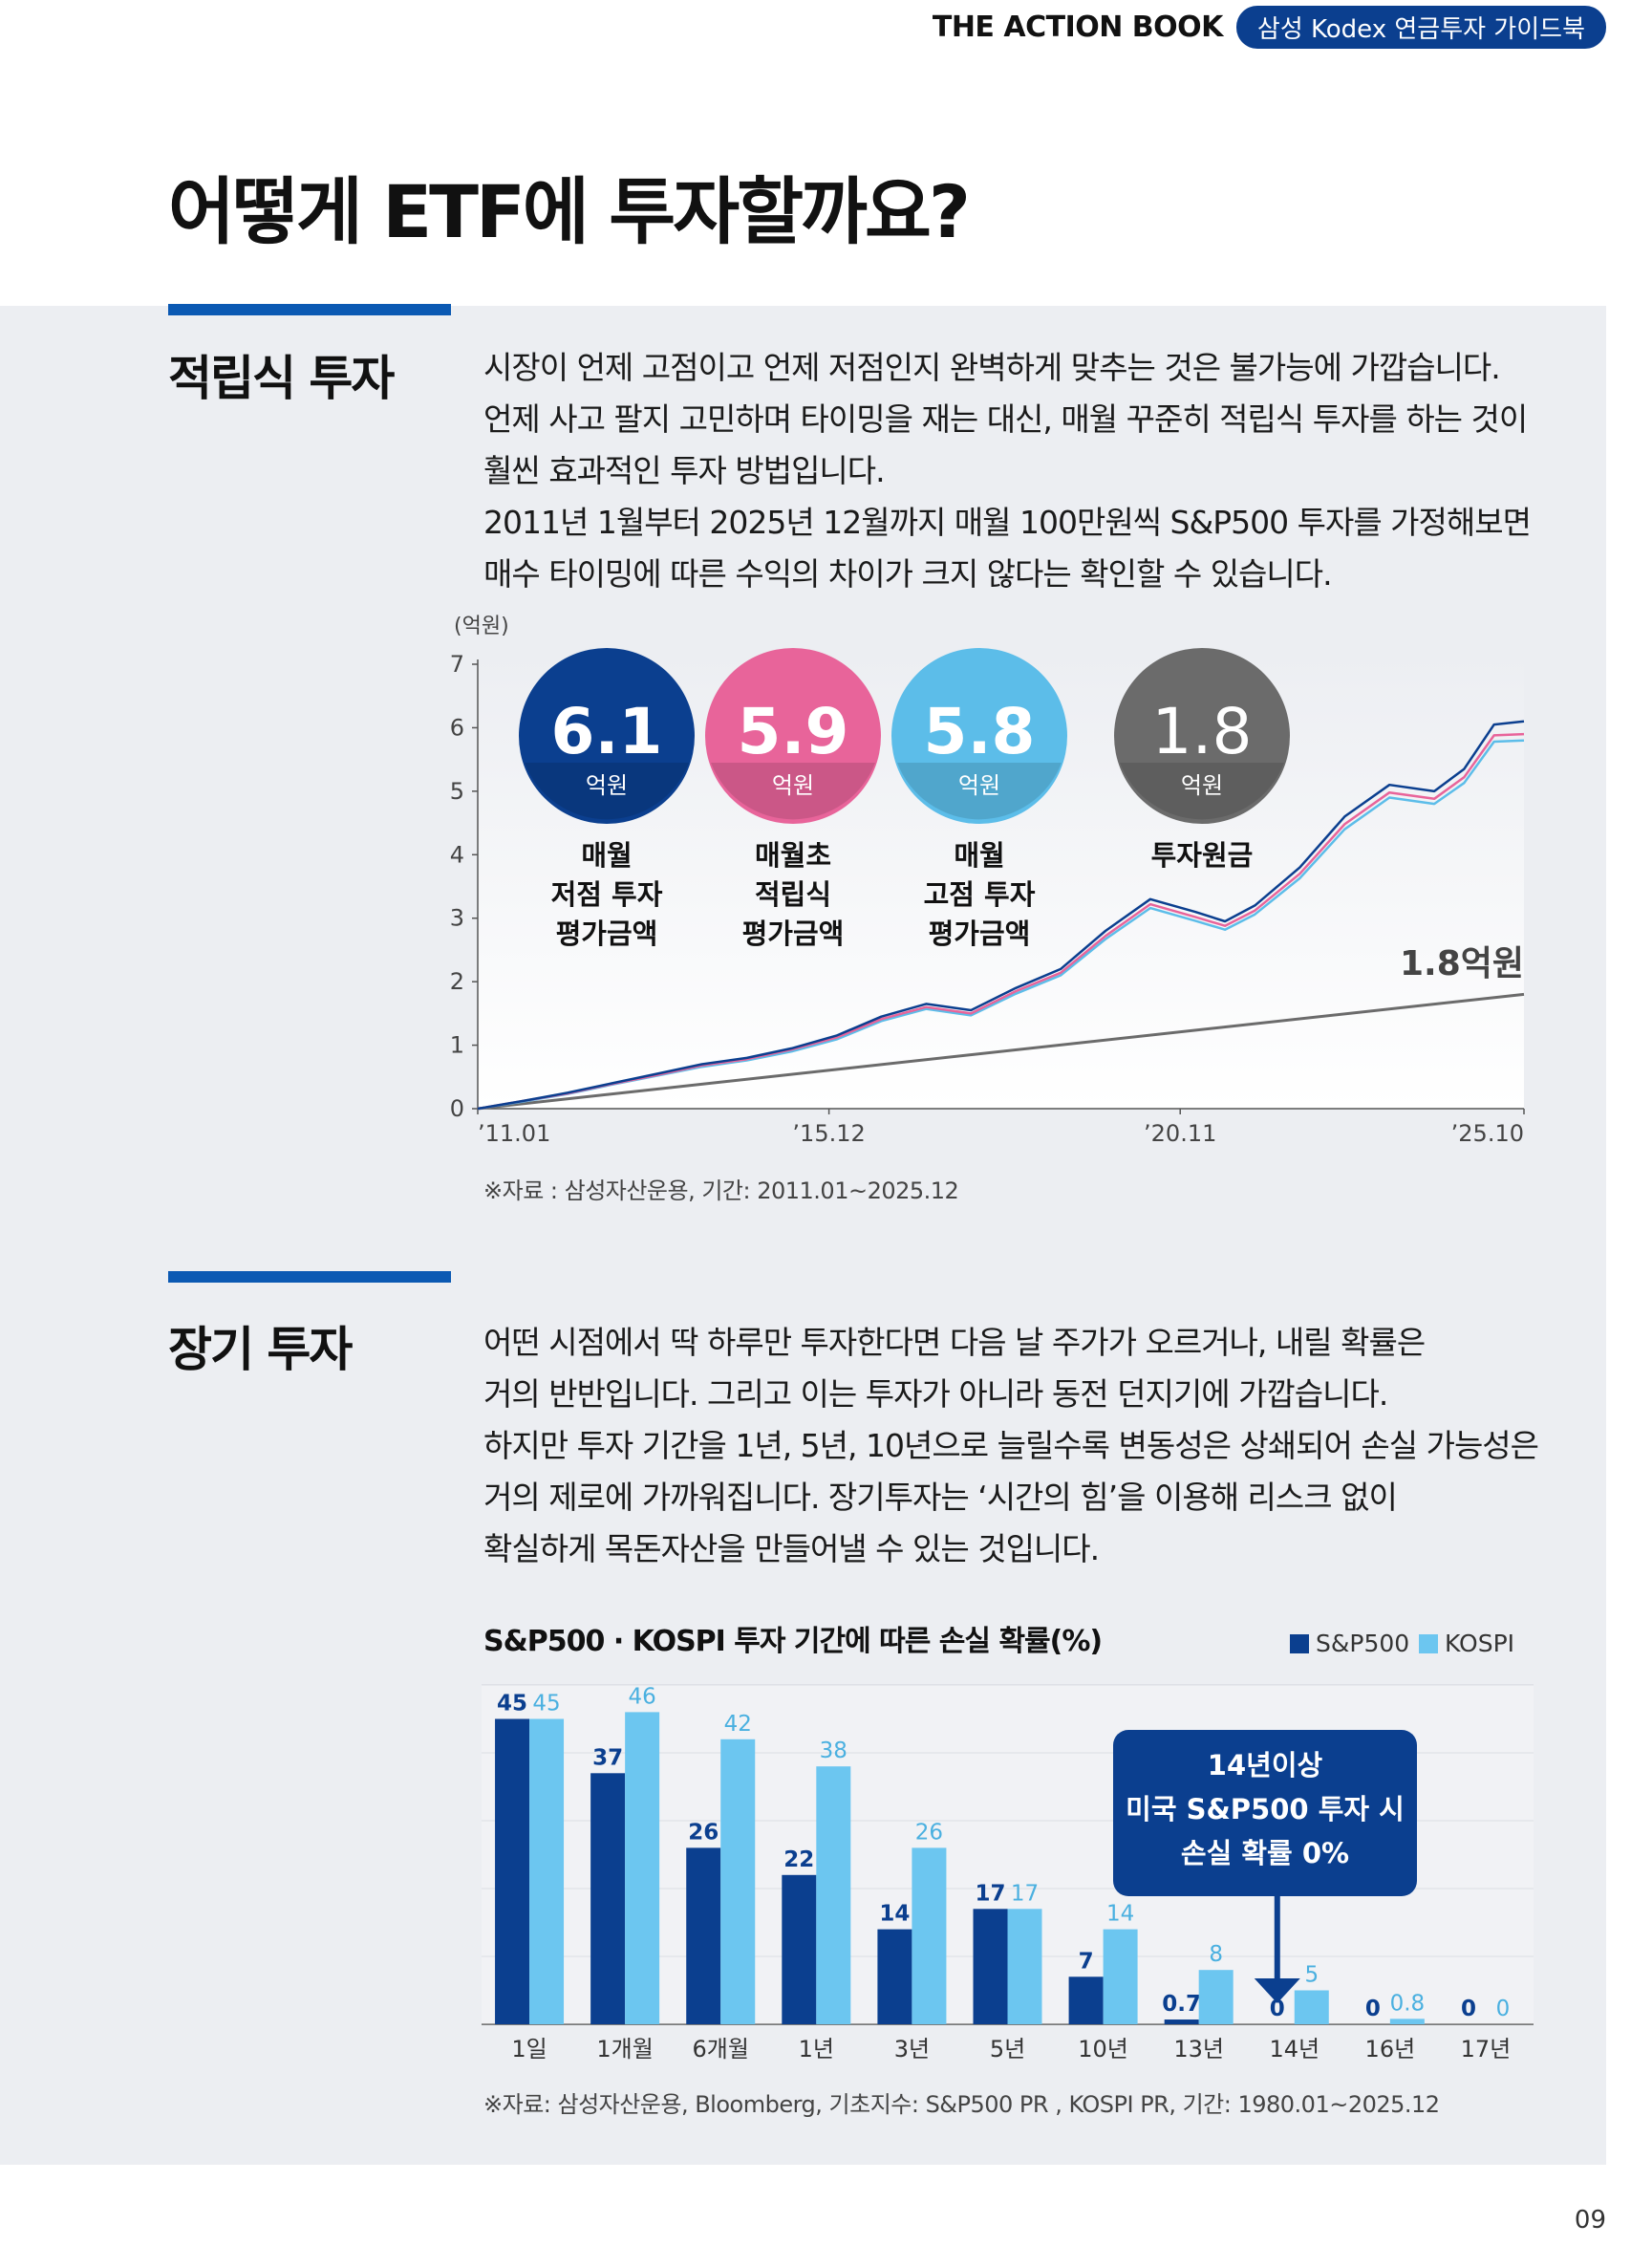 The height and width of the screenshot is (2246, 1652). What do you see at coordinates (1180, 1133) in the screenshot?
I see `chart1-x-tick-label: ’20.11` at bounding box center [1180, 1133].